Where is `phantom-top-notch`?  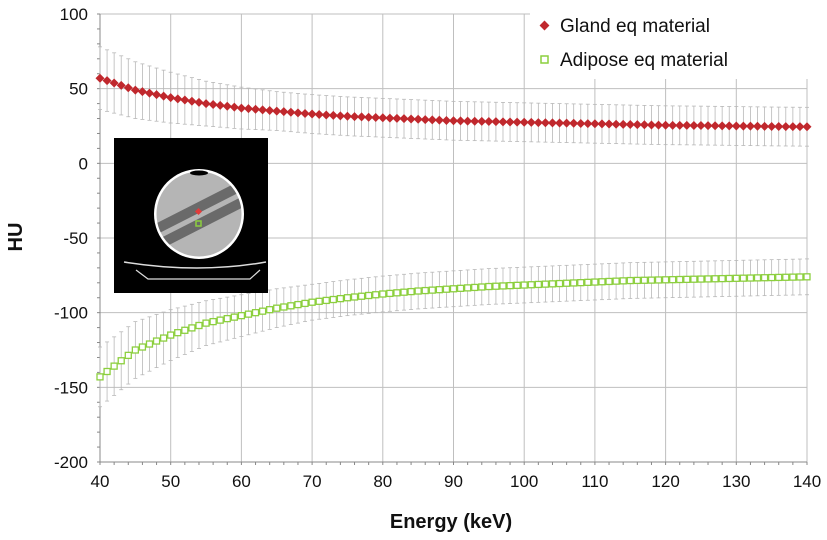
phantom-top-notch is located at coordinates (199, 173).